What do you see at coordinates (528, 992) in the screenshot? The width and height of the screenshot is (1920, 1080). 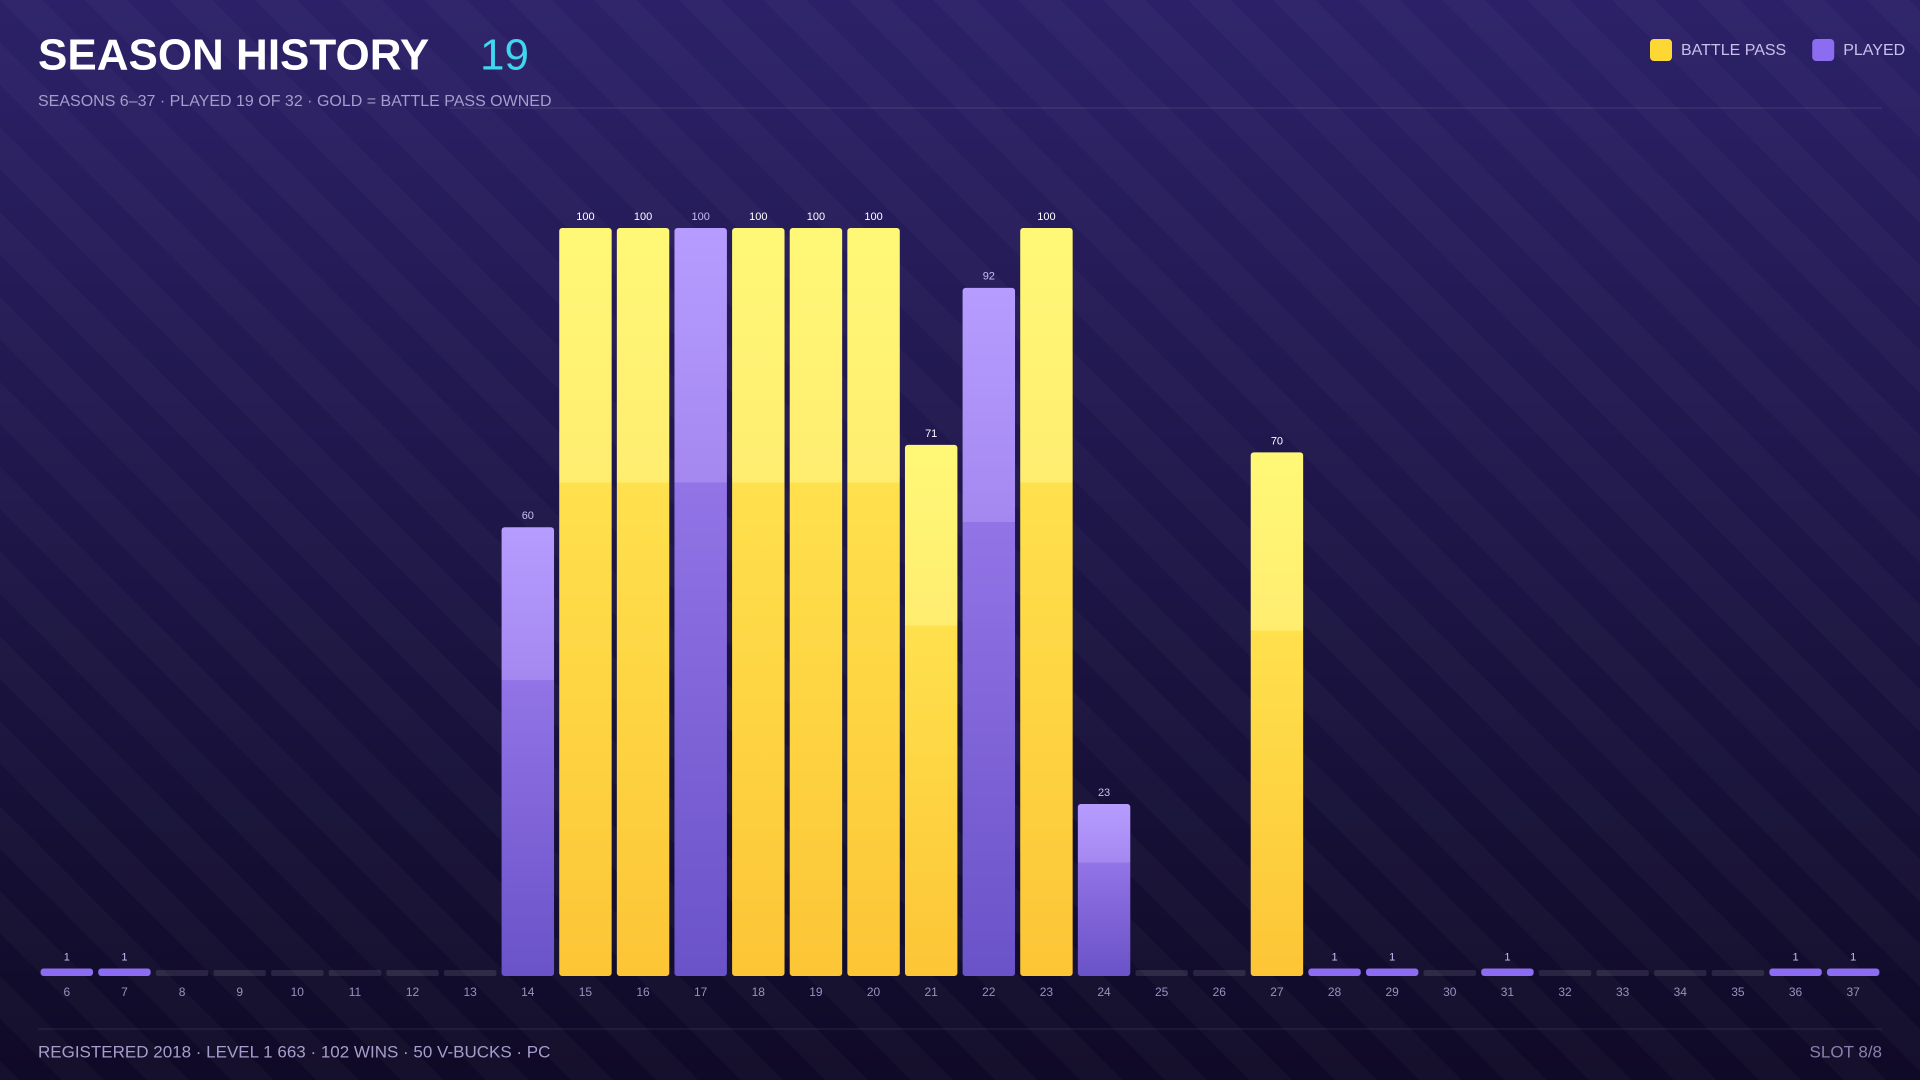 I see `x-tick-label: 14` at bounding box center [528, 992].